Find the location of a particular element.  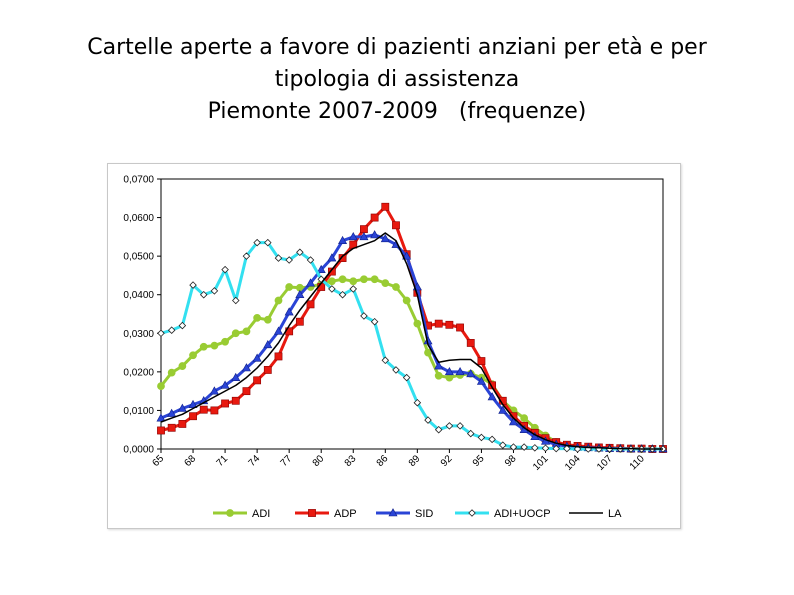

y-tick-label: 0,0000 is located at coordinates (138, 450).